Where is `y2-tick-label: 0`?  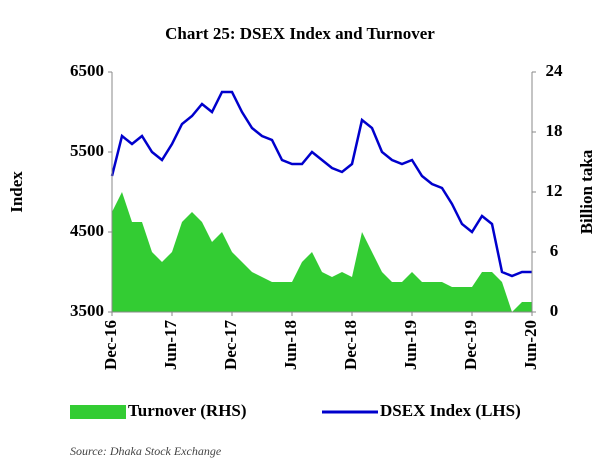
y2-tick-label: 0 is located at coordinates (554, 310).